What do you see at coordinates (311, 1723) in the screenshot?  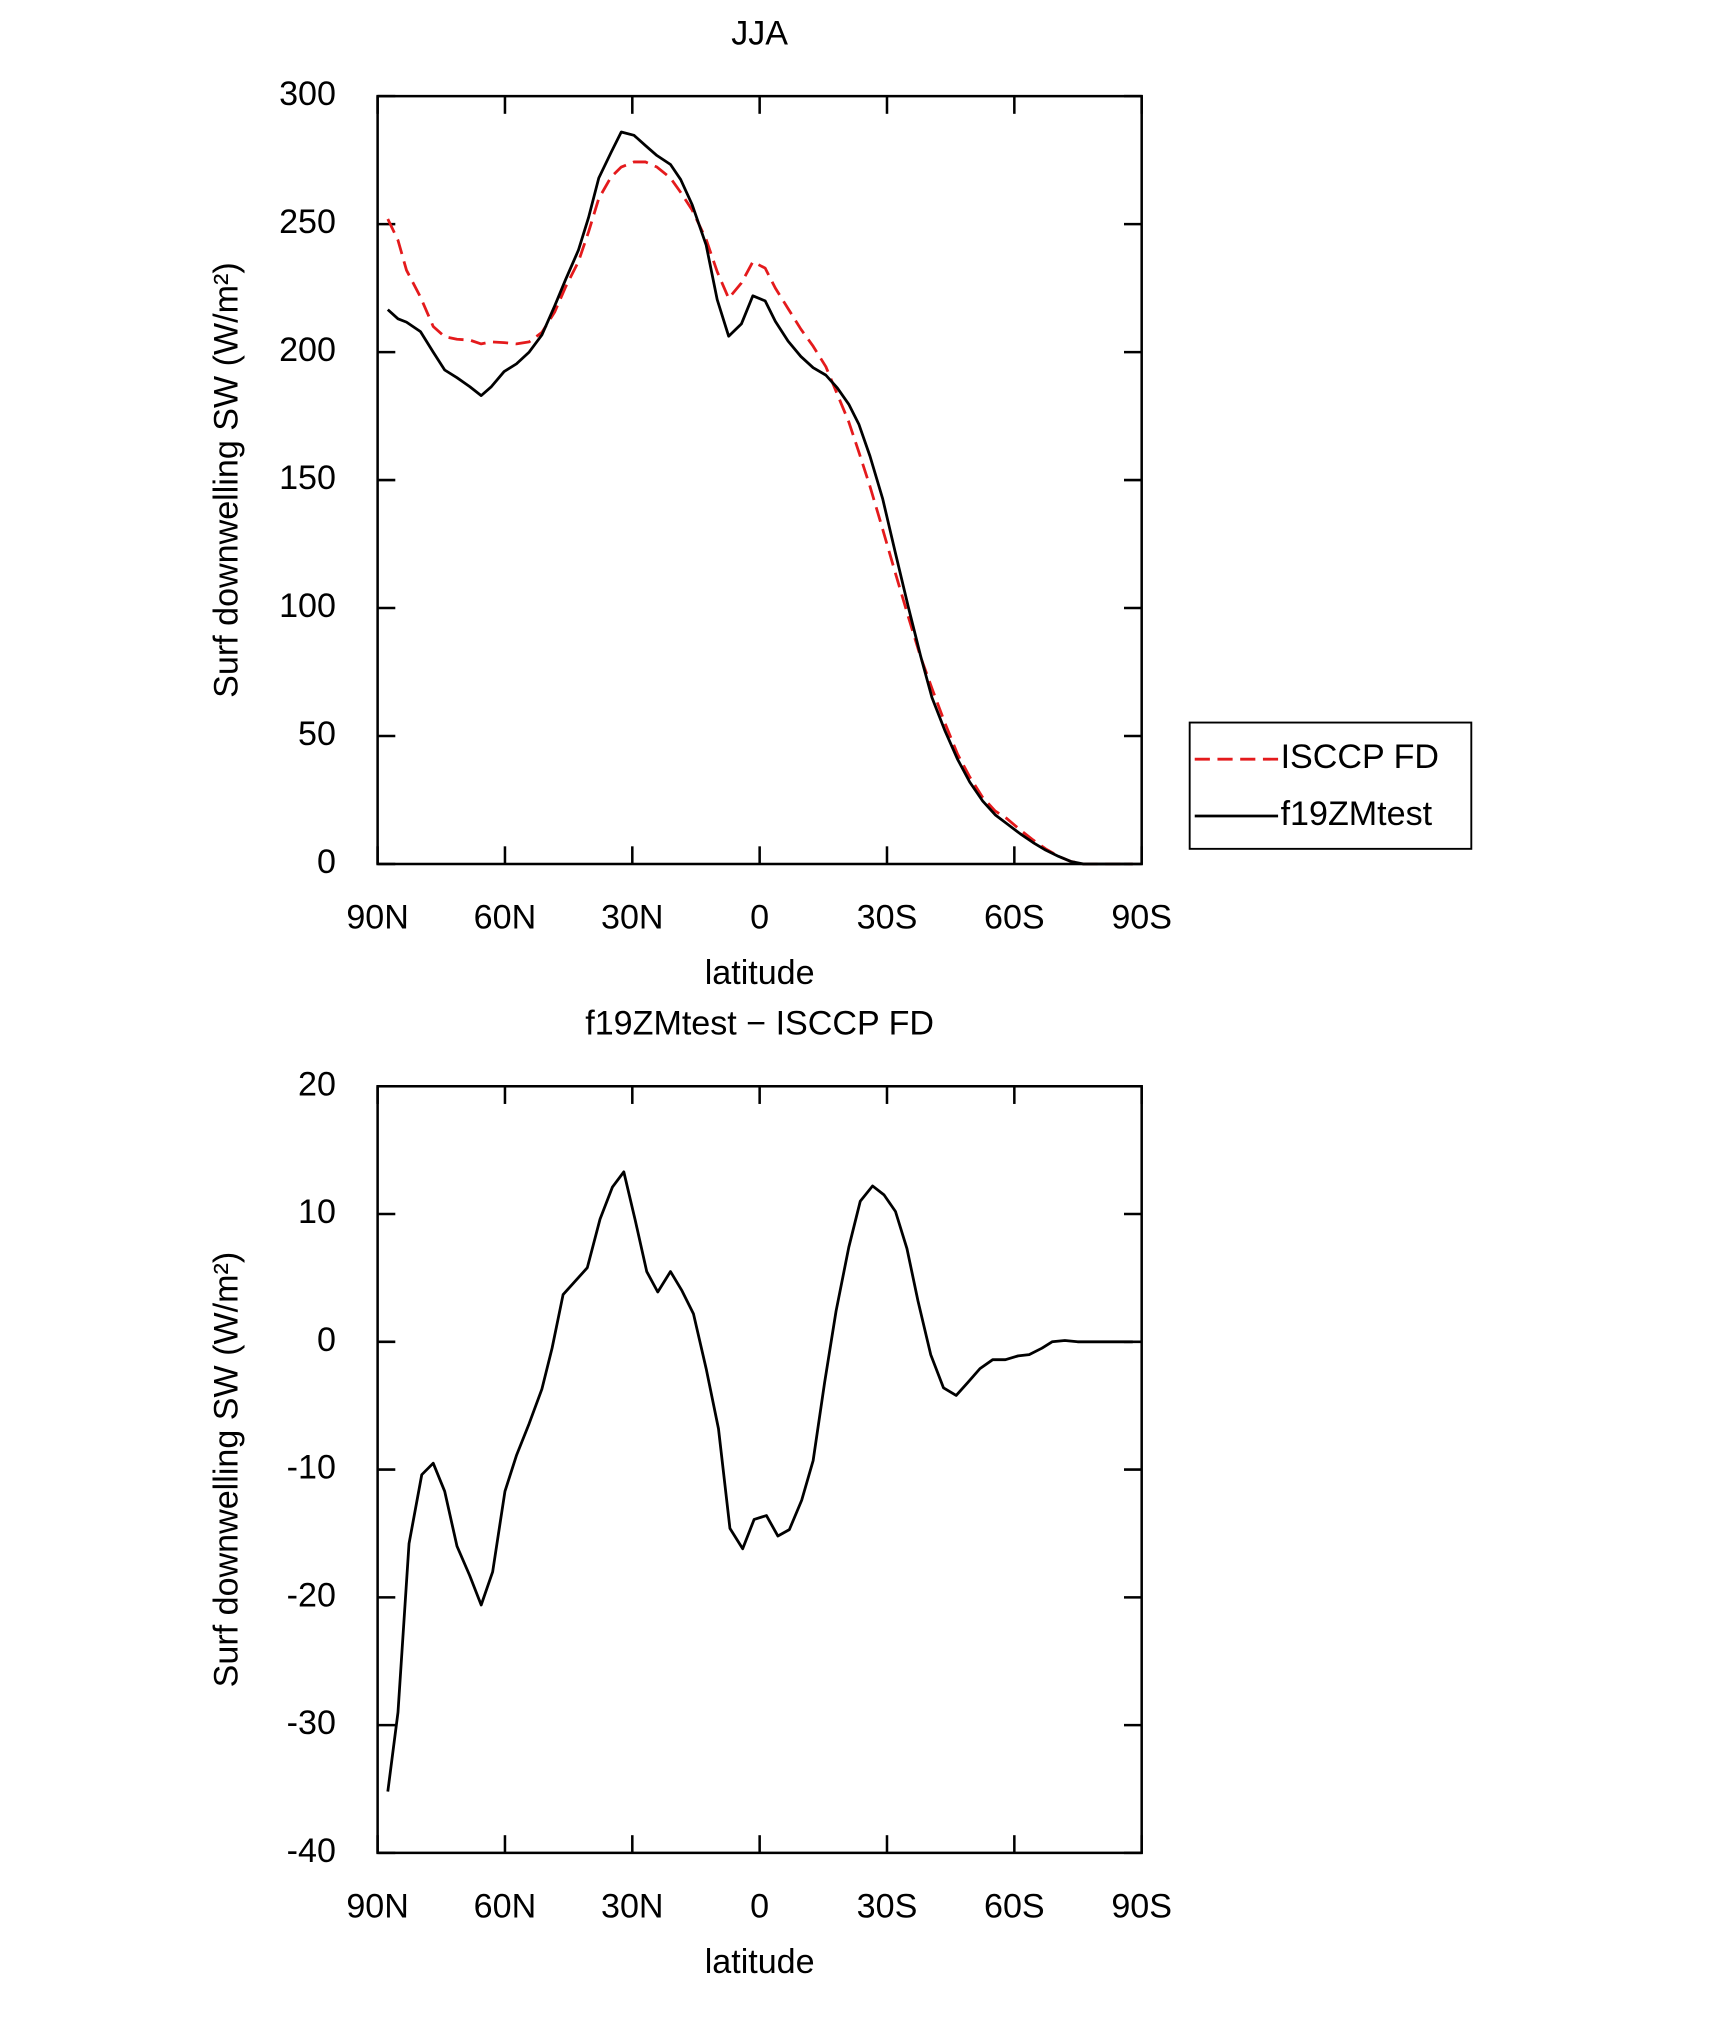 I see `y-tick-label: -30` at bounding box center [311, 1723].